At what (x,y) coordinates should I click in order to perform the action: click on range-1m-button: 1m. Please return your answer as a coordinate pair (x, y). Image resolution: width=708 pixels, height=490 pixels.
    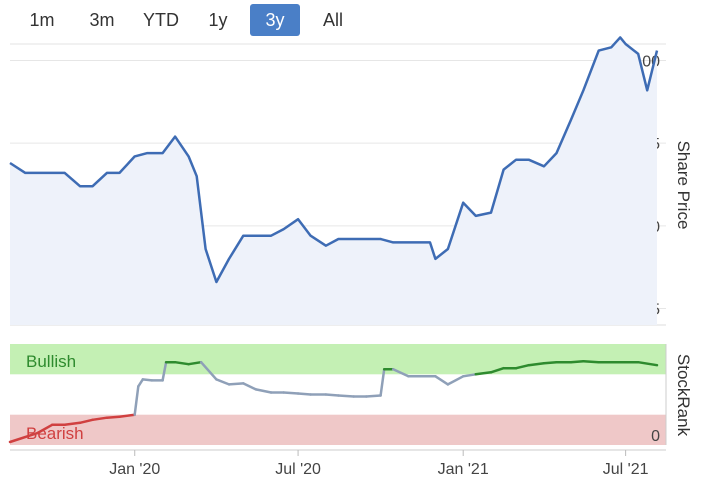
    Looking at the image, I should click on (42, 20).